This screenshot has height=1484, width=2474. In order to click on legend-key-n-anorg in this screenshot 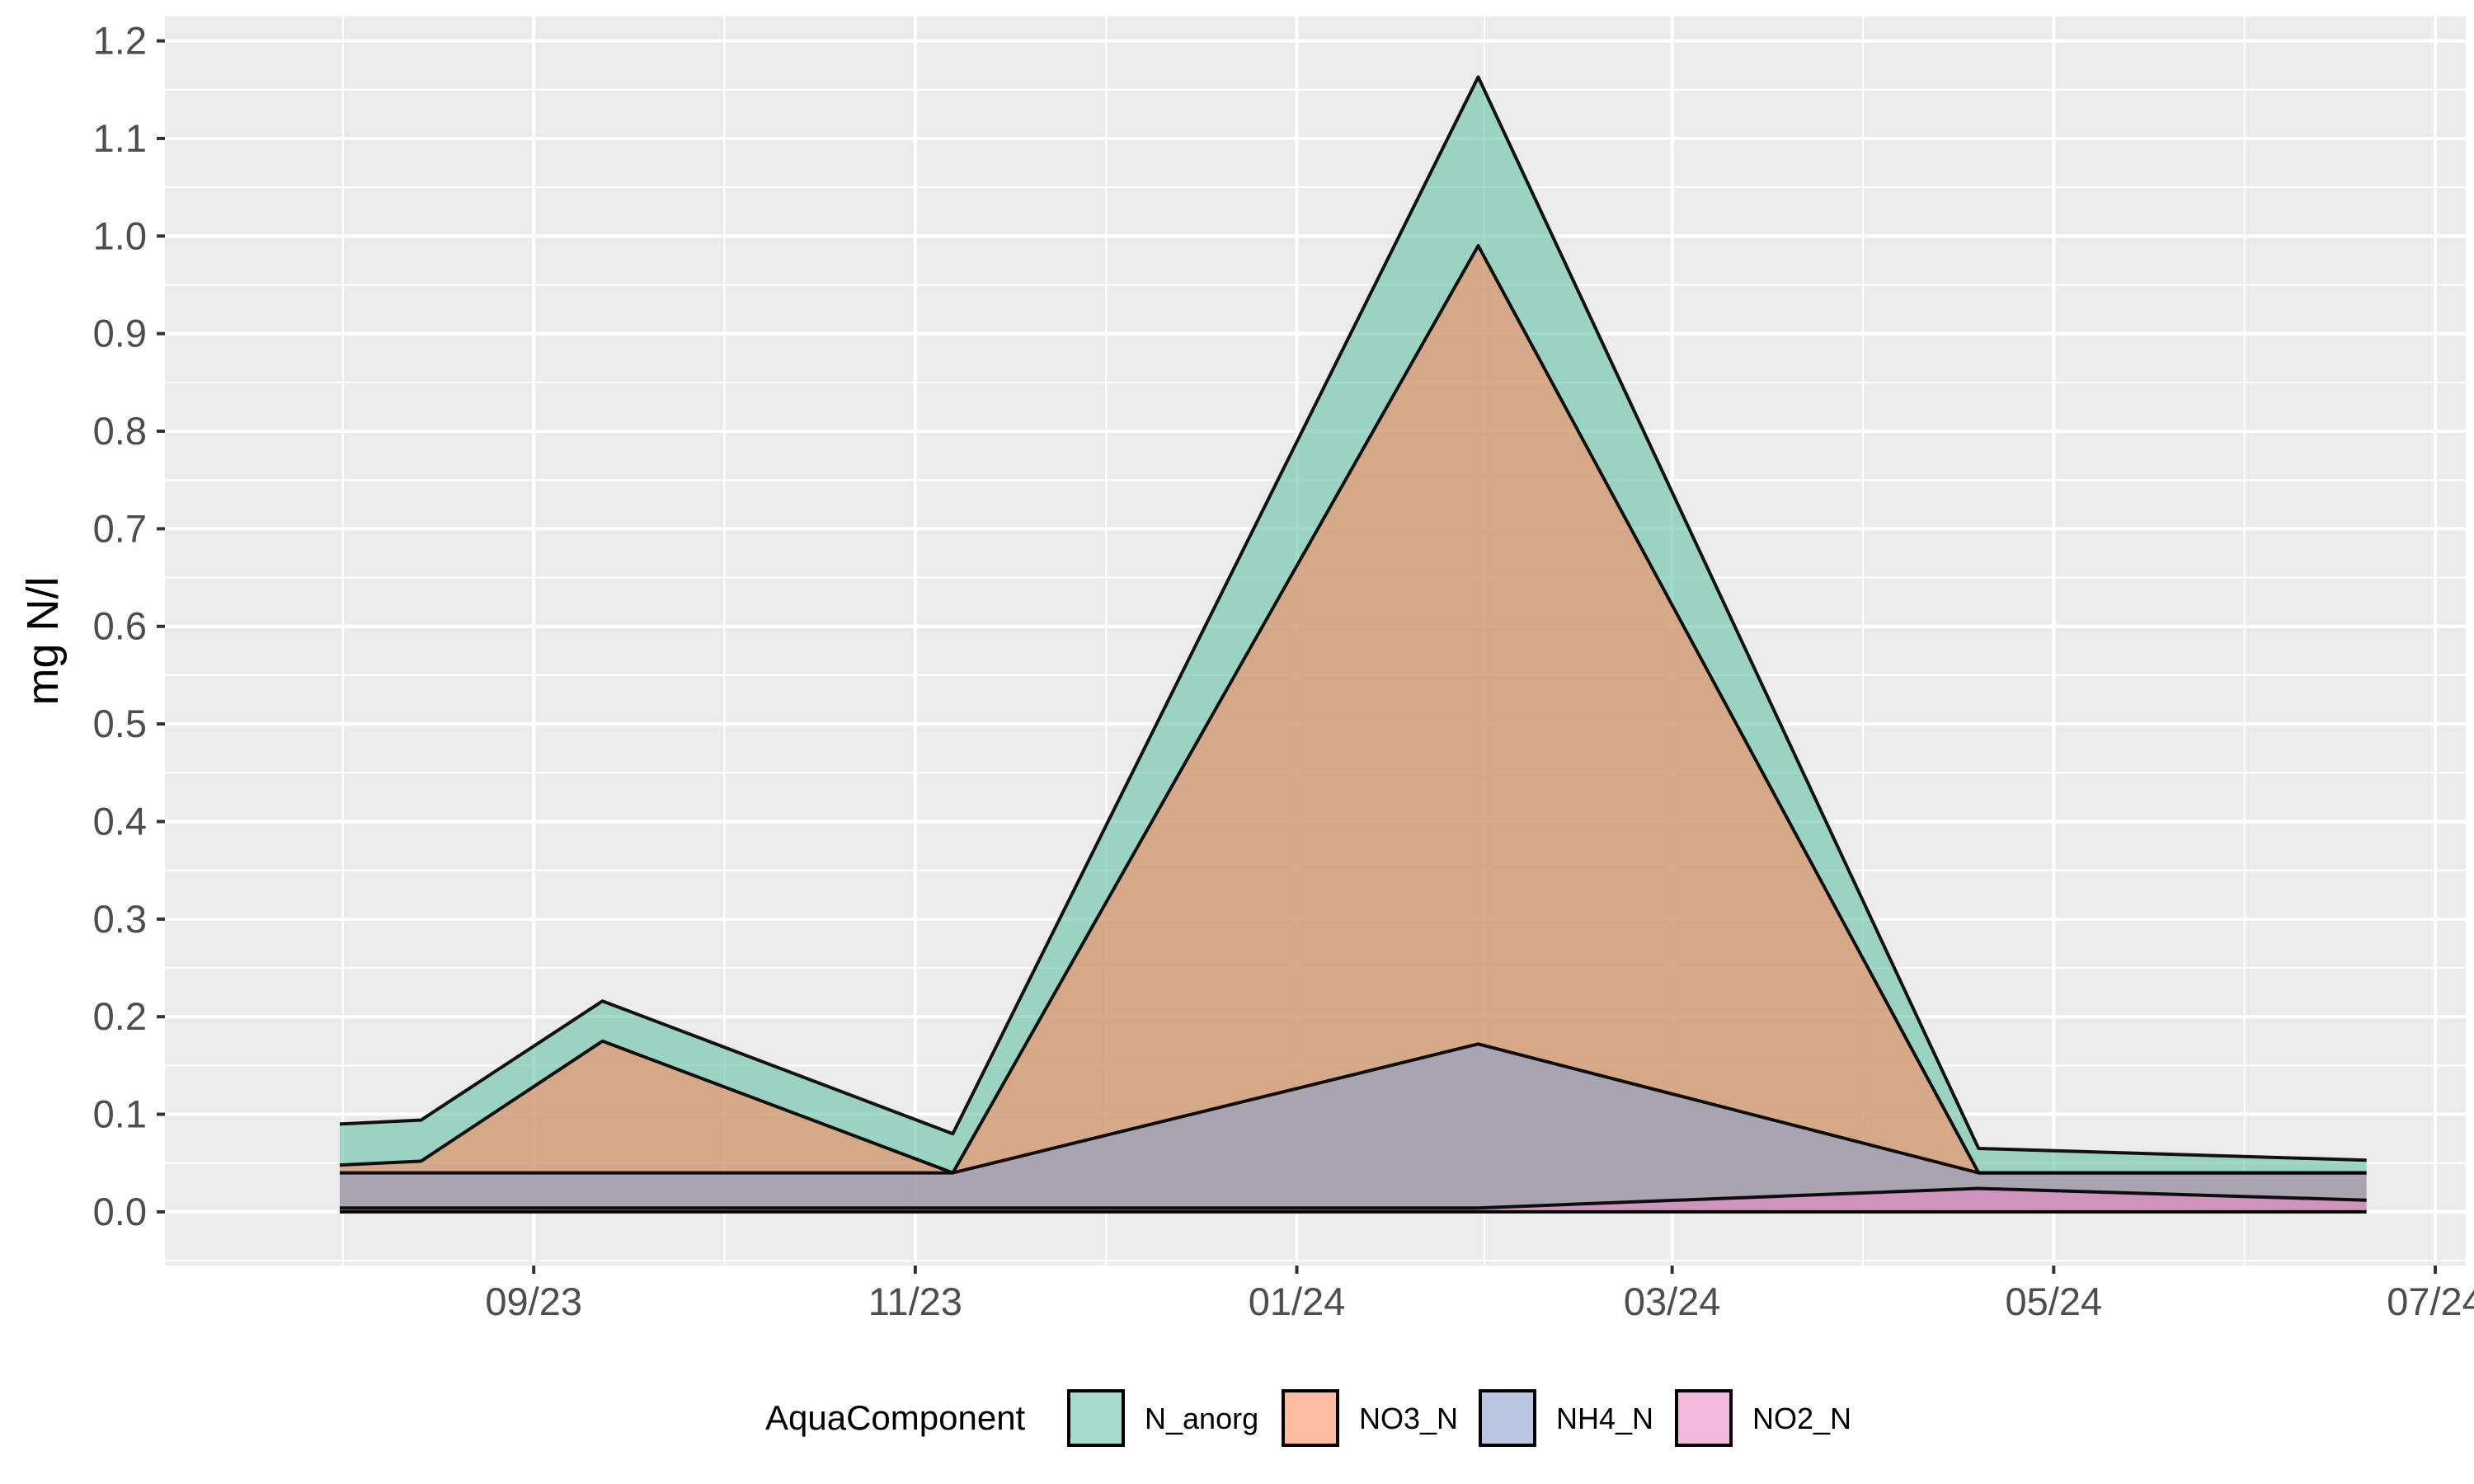, I will do `click(1096, 1418)`.